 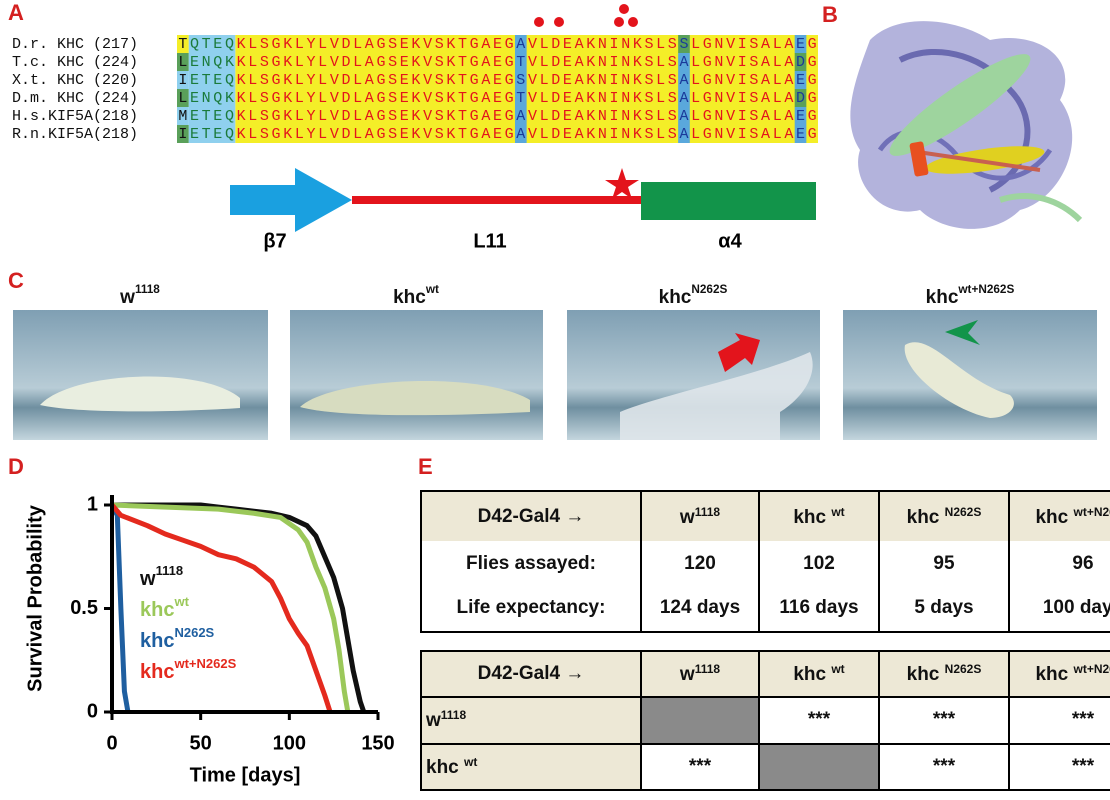 I want to click on genotype-label: w1118, so click(x=139, y=295).